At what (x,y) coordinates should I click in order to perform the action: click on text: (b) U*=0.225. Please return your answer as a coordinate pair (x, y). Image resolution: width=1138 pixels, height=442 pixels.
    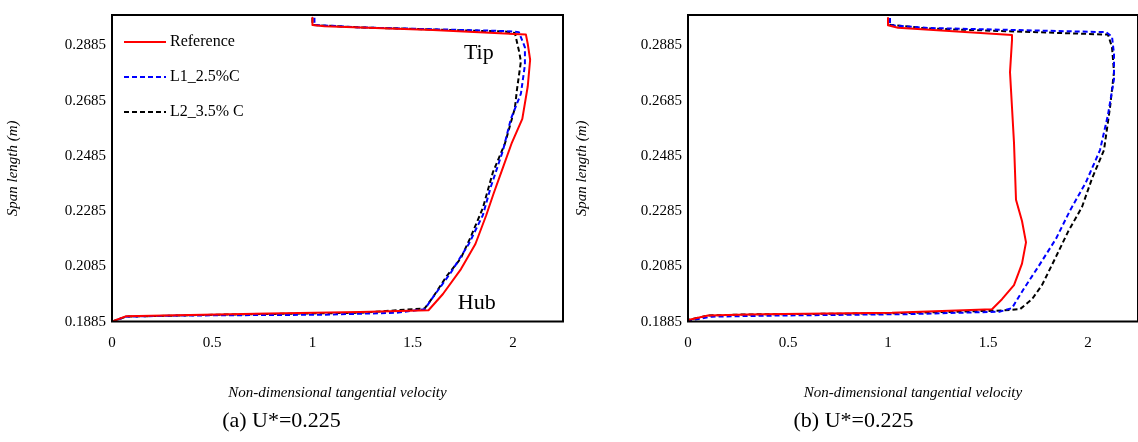
    Looking at the image, I should click on (853, 419).